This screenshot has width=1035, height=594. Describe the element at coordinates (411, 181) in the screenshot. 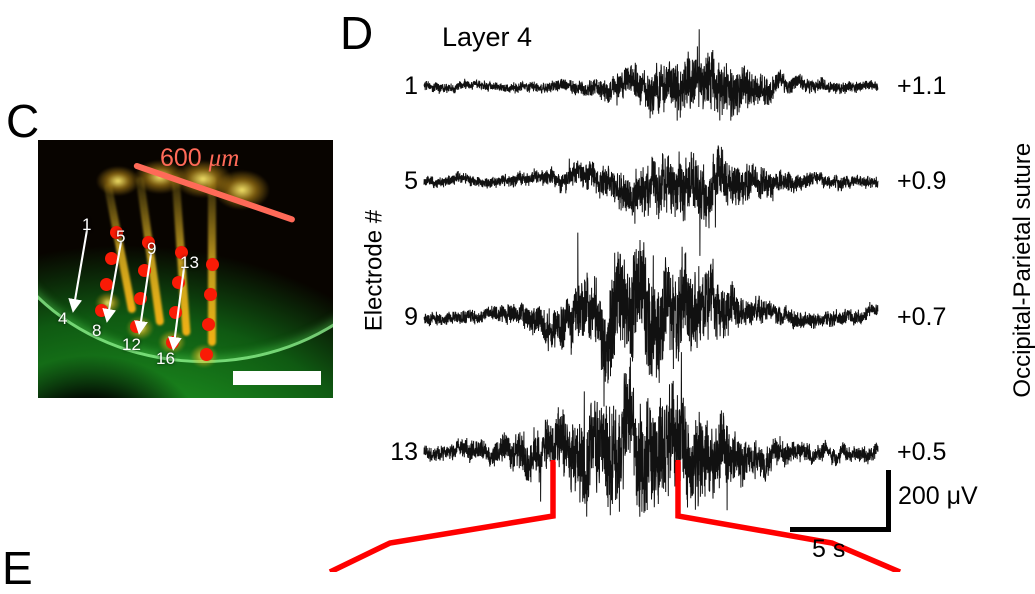

I see `electrode-number-label: 5` at that location.